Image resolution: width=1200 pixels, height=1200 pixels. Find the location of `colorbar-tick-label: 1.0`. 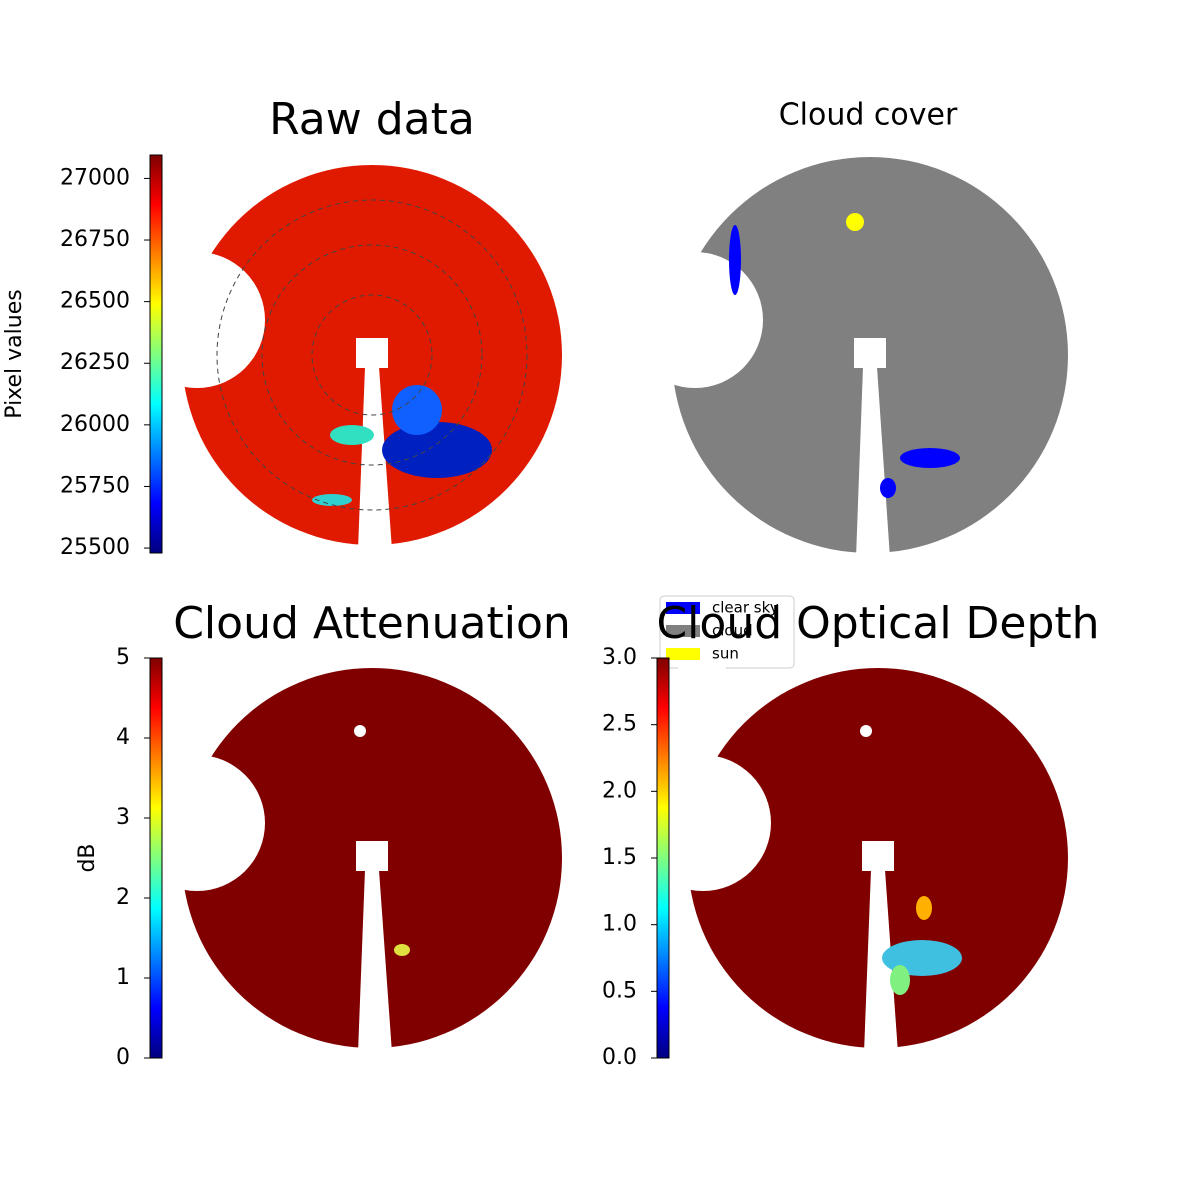

colorbar-tick-label: 1.0 is located at coordinates (619, 924).